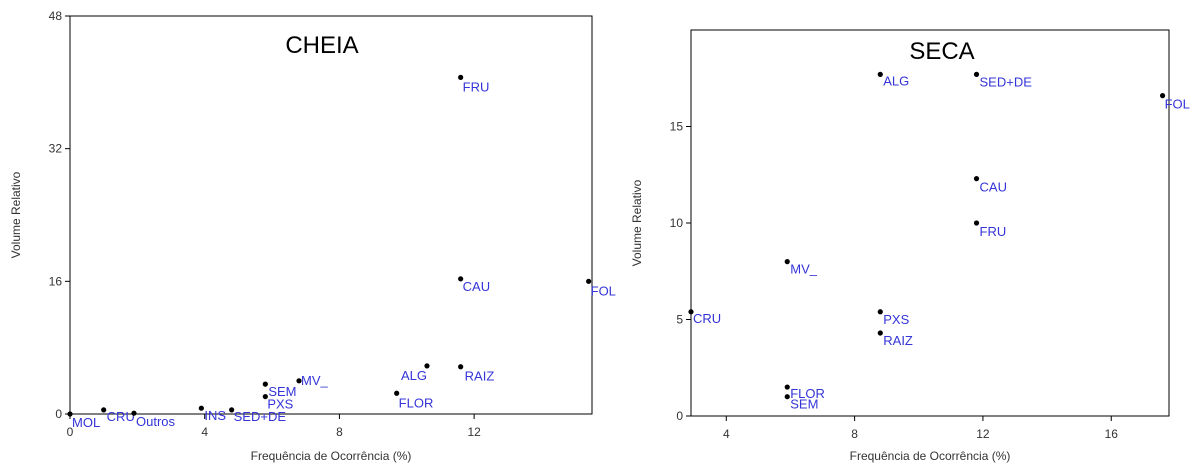  Describe the element at coordinates (282, 391) in the screenshot. I see `cheia-point-label: SEM` at that location.